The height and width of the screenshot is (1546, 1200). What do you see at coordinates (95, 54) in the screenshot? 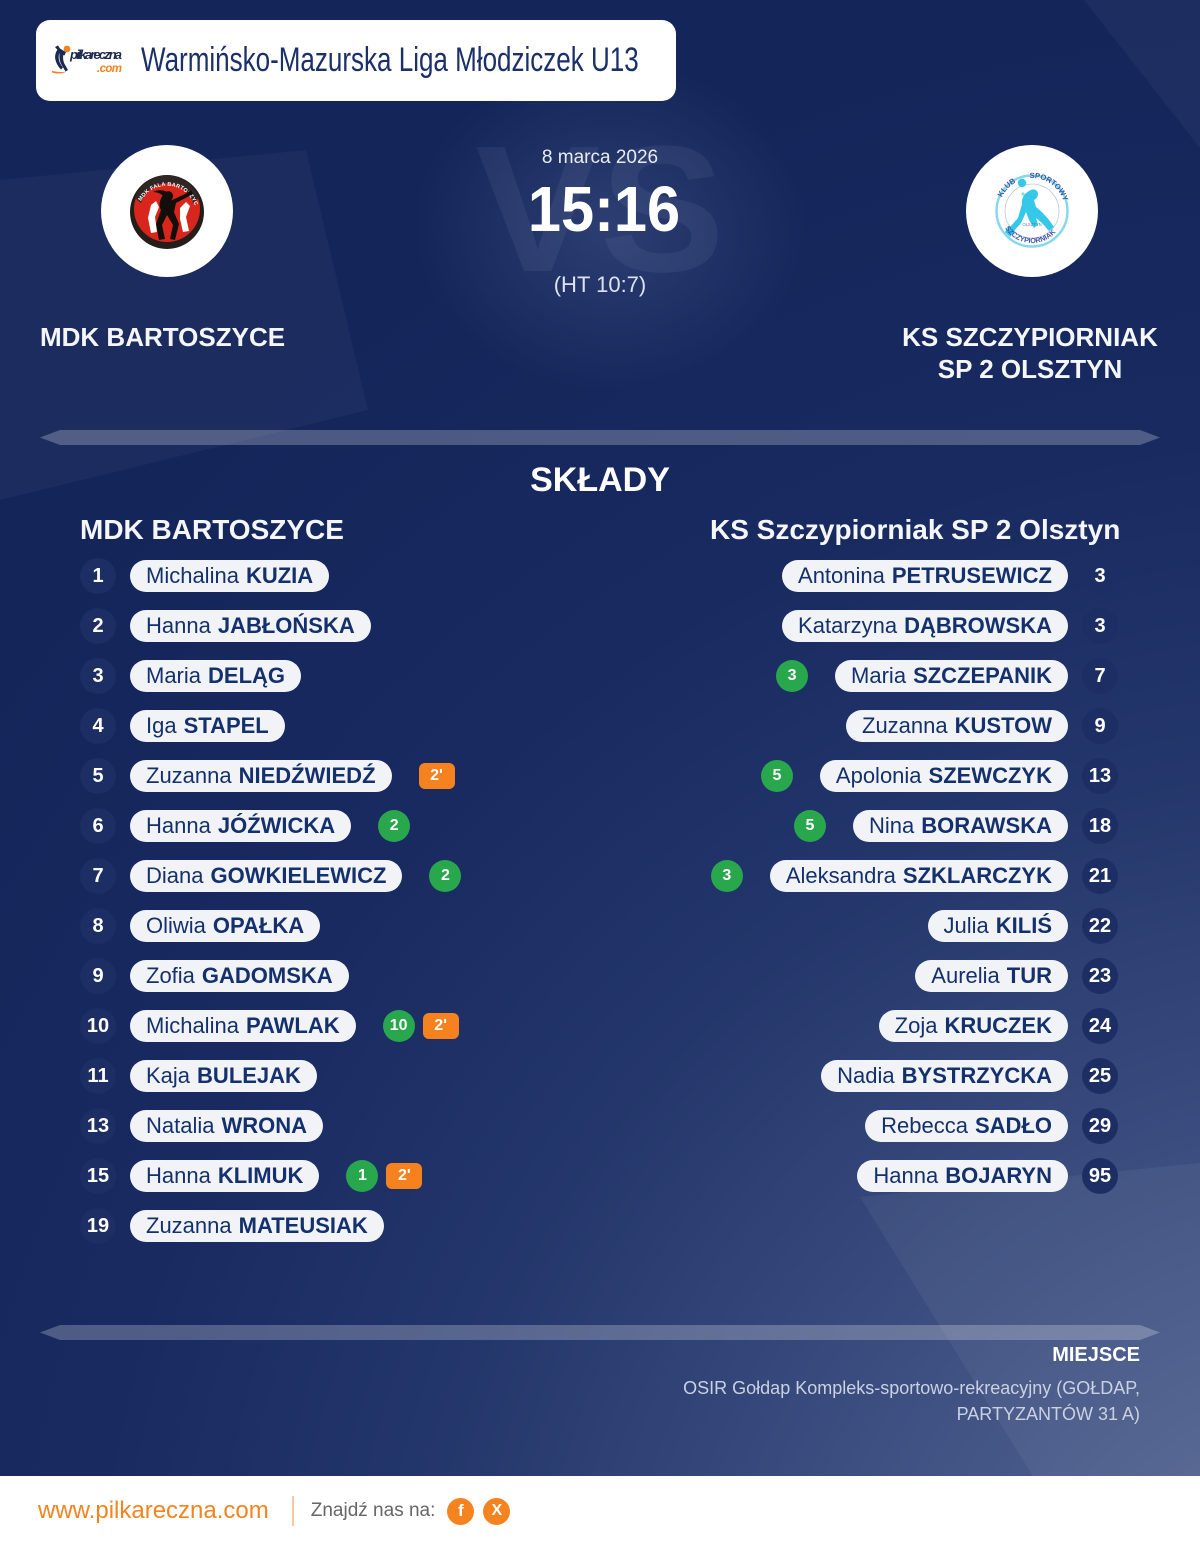
I see `svg-text: piłkareczna` at bounding box center [95, 54].